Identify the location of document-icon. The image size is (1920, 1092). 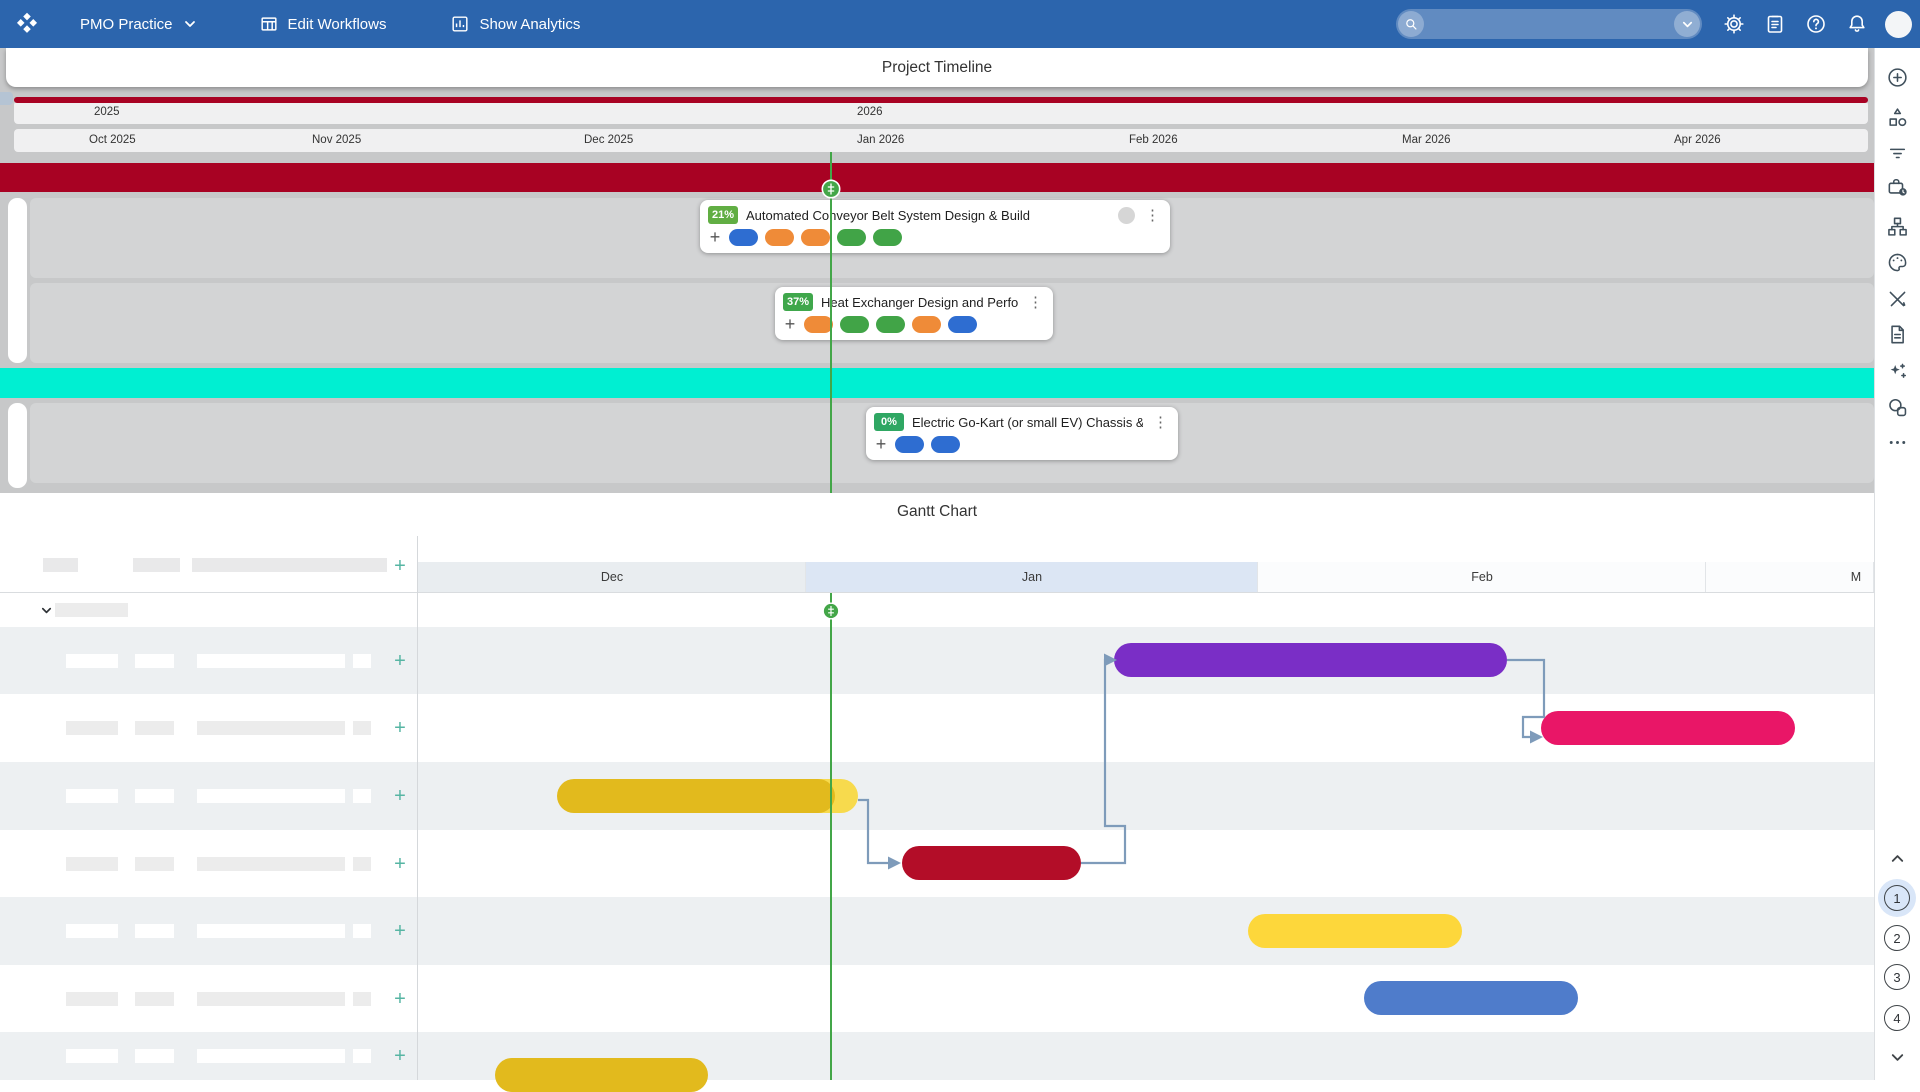
(1897, 334).